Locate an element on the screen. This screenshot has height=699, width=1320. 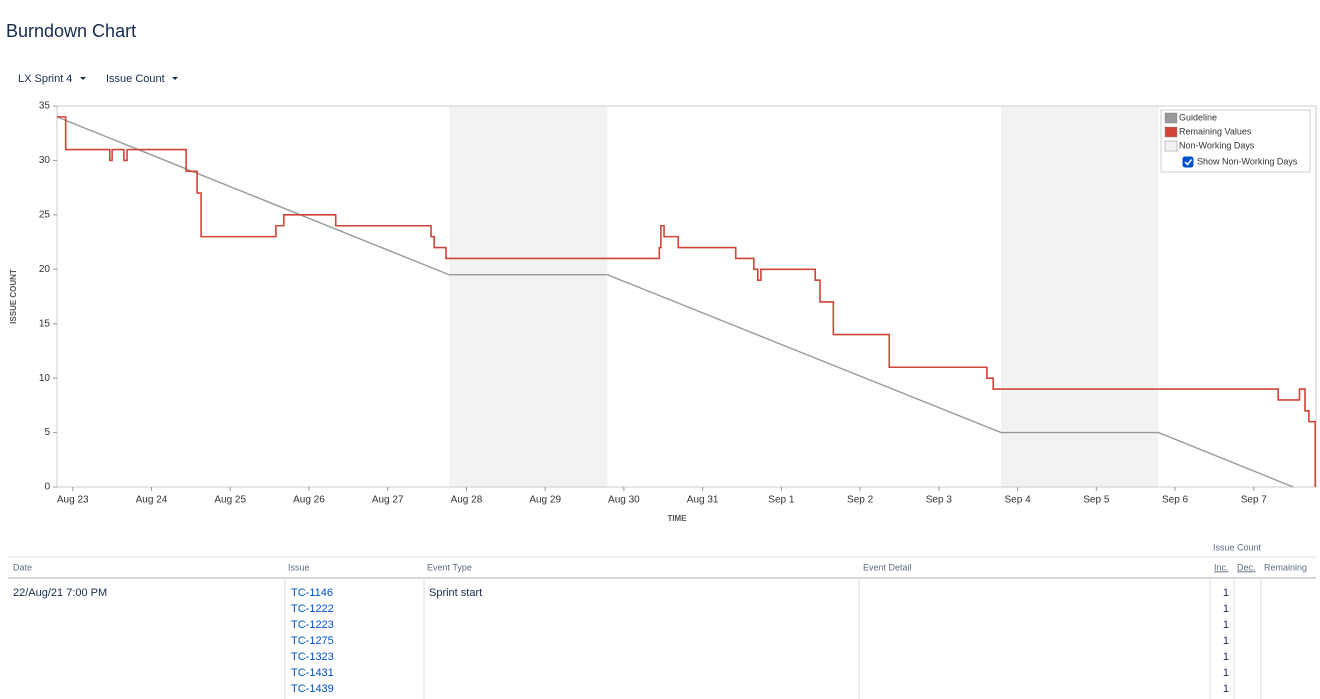
y-tick-label: 25 is located at coordinates (45, 214).